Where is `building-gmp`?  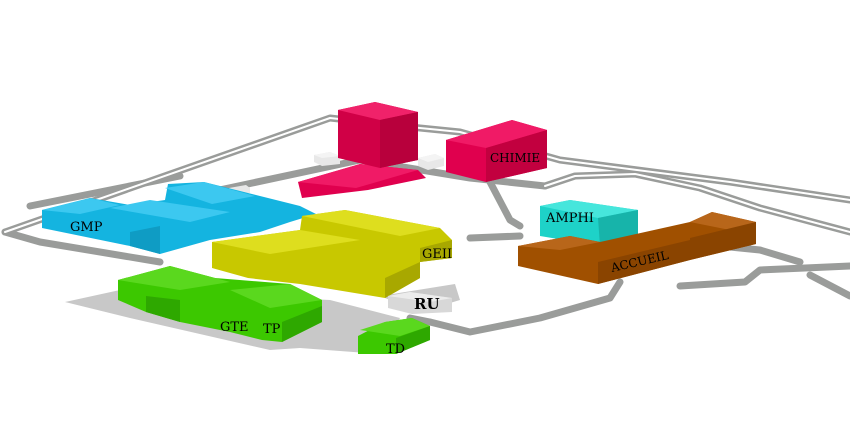 building-gmp is located at coordinates (179, 218).